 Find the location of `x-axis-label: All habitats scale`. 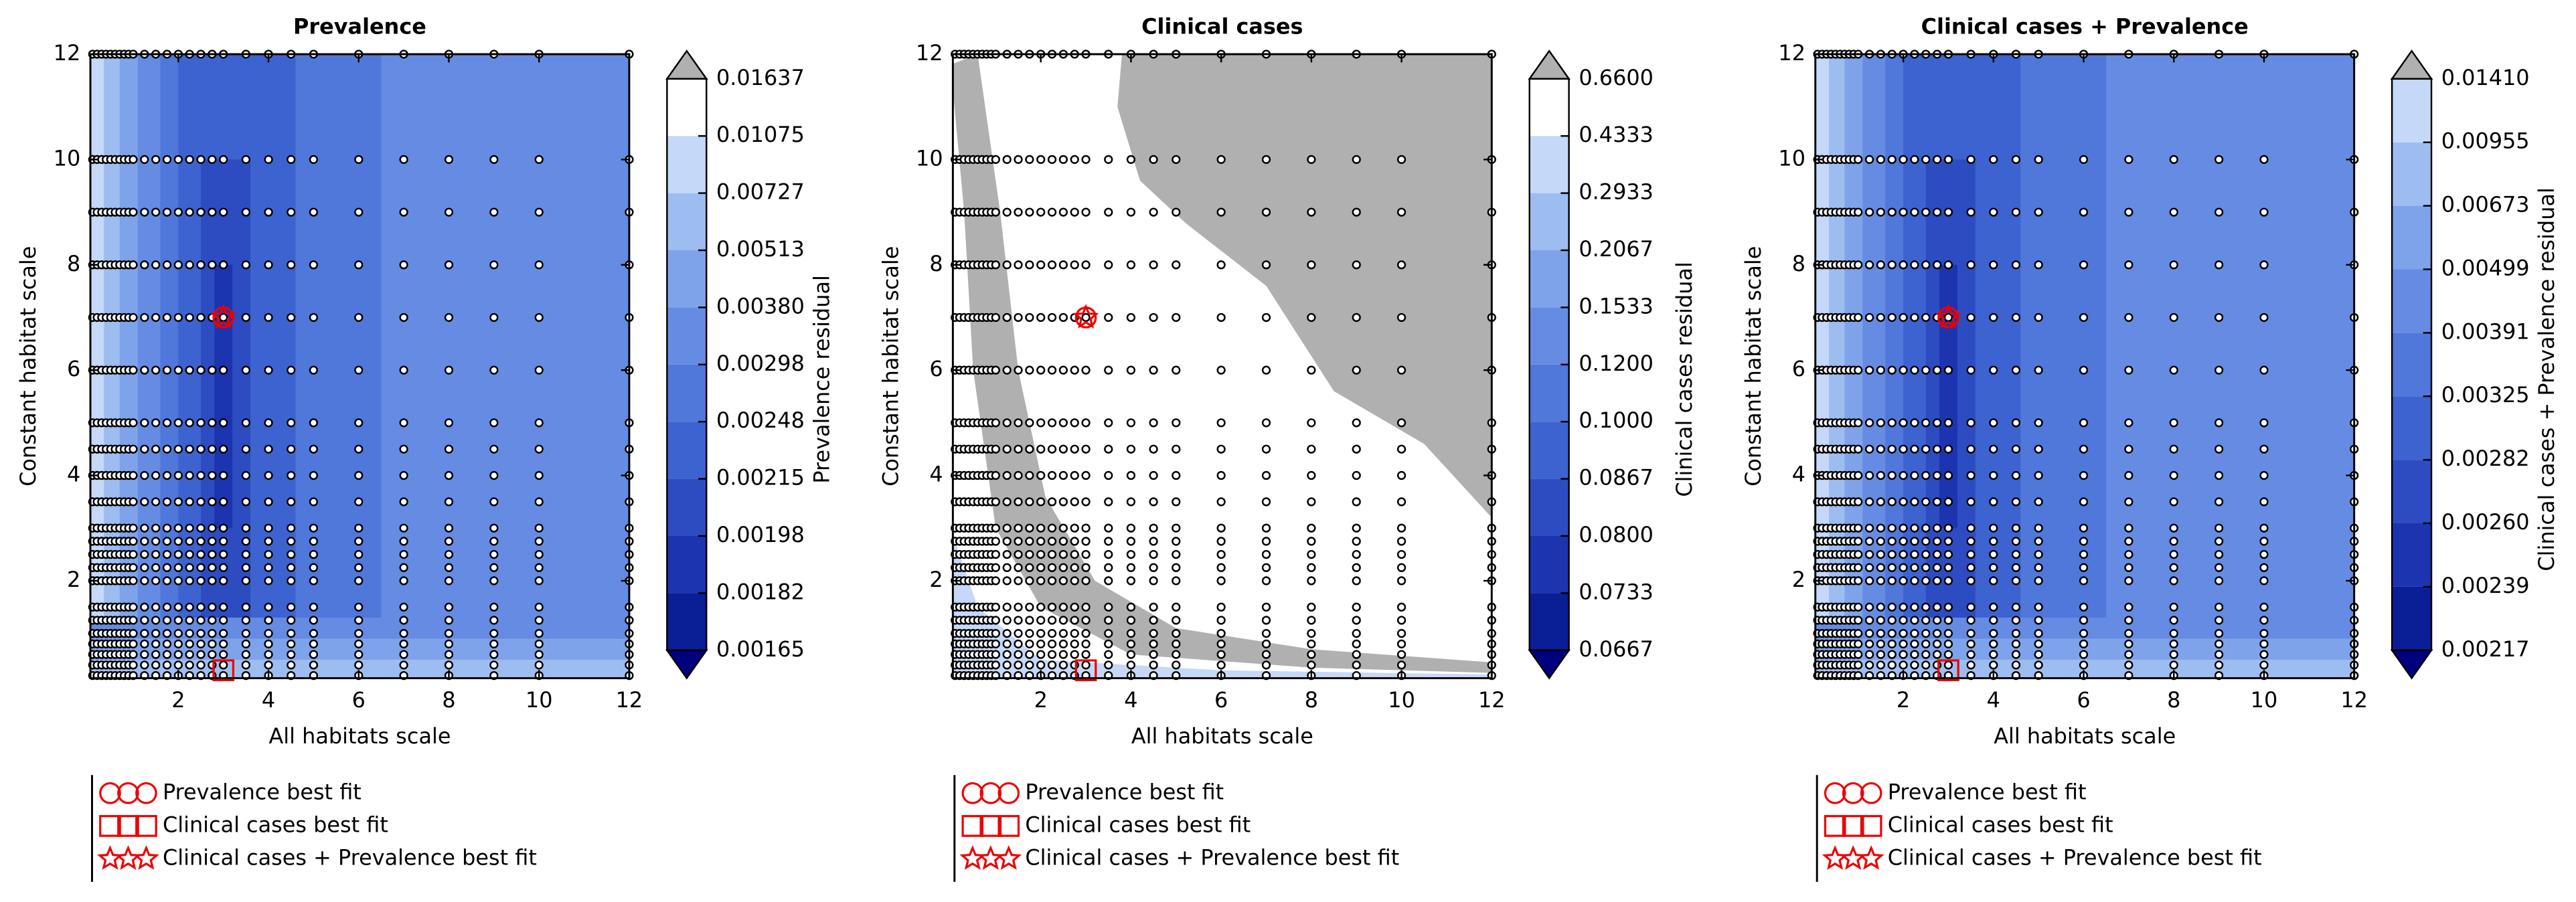

x-axis-label: All habitats scale is located at coordinates (1222, 736).